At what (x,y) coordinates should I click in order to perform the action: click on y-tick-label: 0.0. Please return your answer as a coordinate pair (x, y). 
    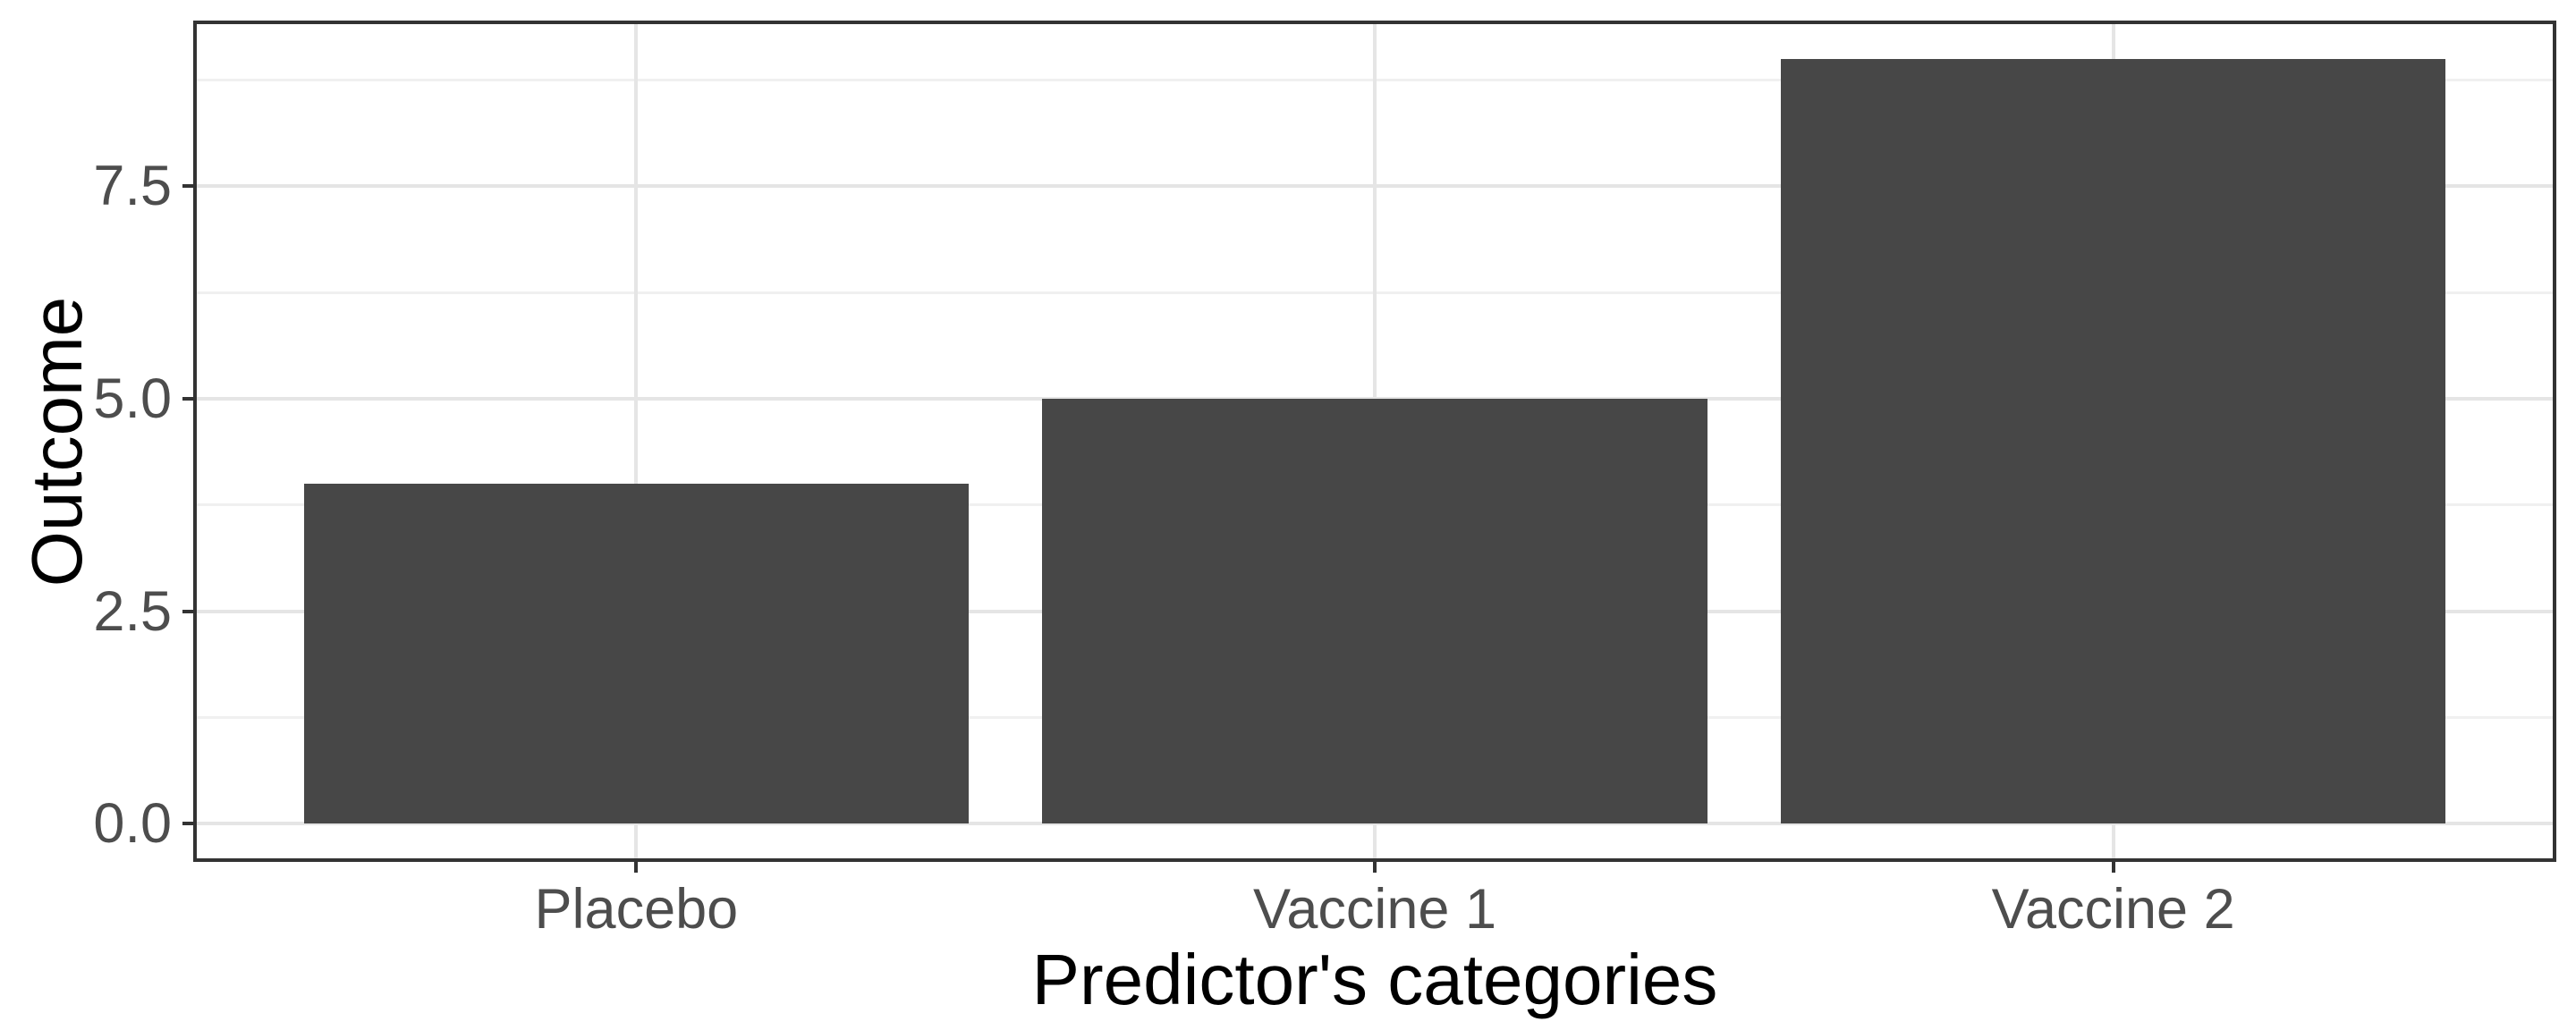
    Looking at the image, I should click on (132, 824).